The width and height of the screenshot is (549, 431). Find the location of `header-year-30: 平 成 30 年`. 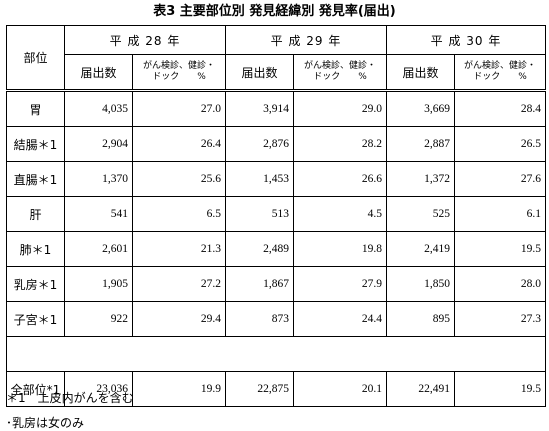

header-year-30: 平 成 30 年 is located at coordinates (466, 40).